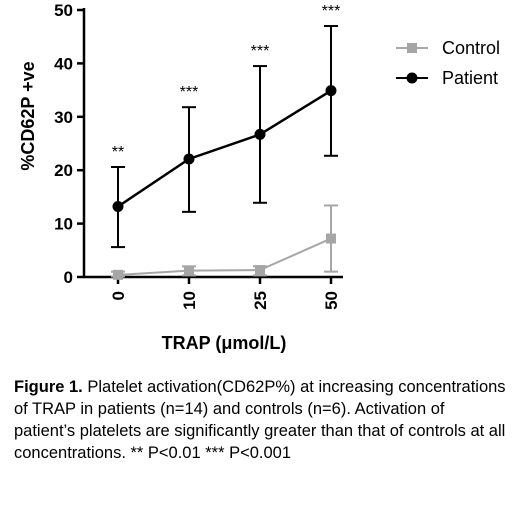  What do you see at coordinates (63, 170) in the screenshot?
I see `y-tick-label: 20` at bounding box center [63, 170].